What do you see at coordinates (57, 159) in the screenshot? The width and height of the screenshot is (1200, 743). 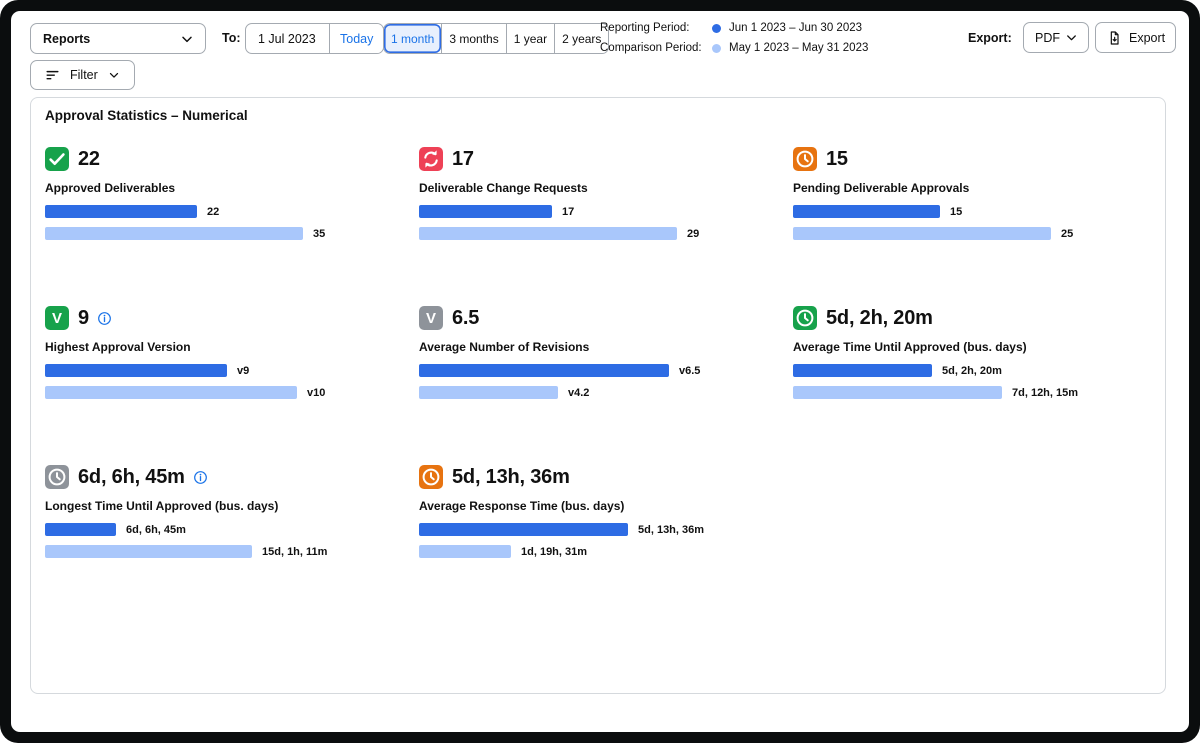 I see `check-icon` at bounding box center [57, 159].